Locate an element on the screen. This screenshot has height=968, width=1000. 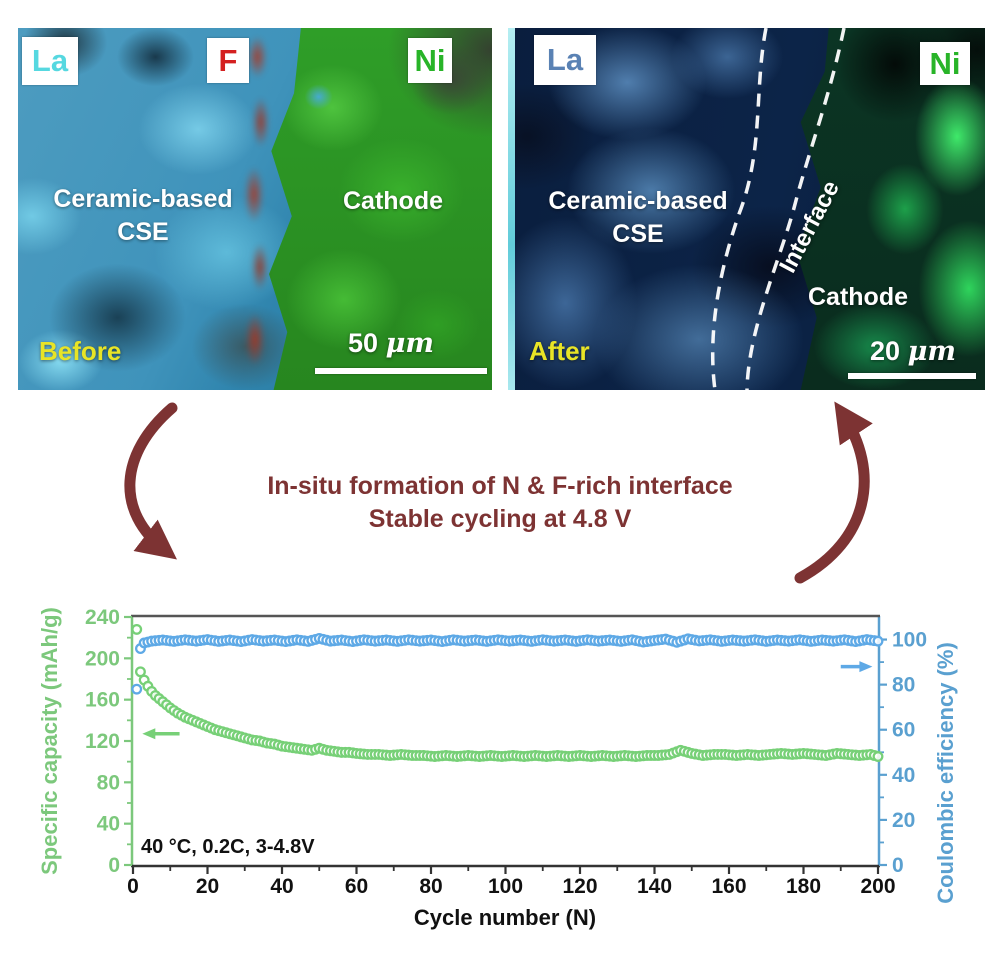
element-tag-f-label: F is located at coordinates (228, 60).